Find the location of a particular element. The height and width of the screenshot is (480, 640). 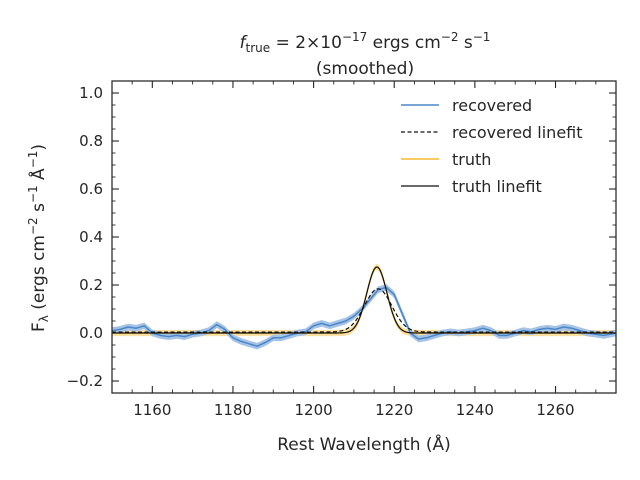

legend-entry-truth: truth is located at coordinates (446, 159).